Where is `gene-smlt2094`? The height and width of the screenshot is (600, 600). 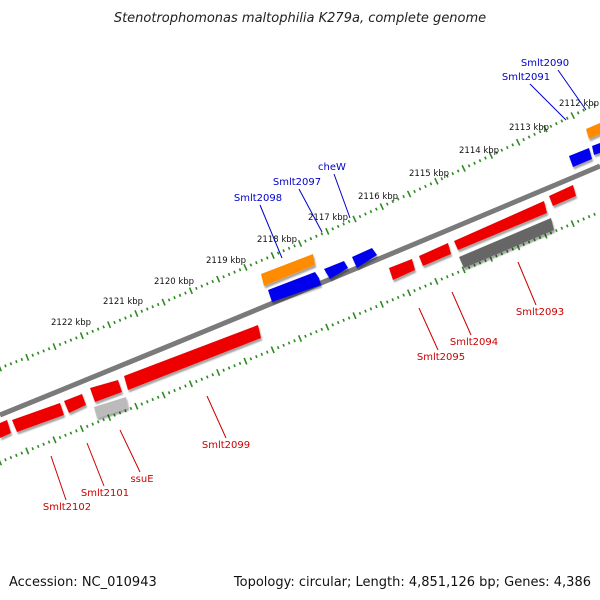 gene-smlt2094 is located at coordinates (435, 254).